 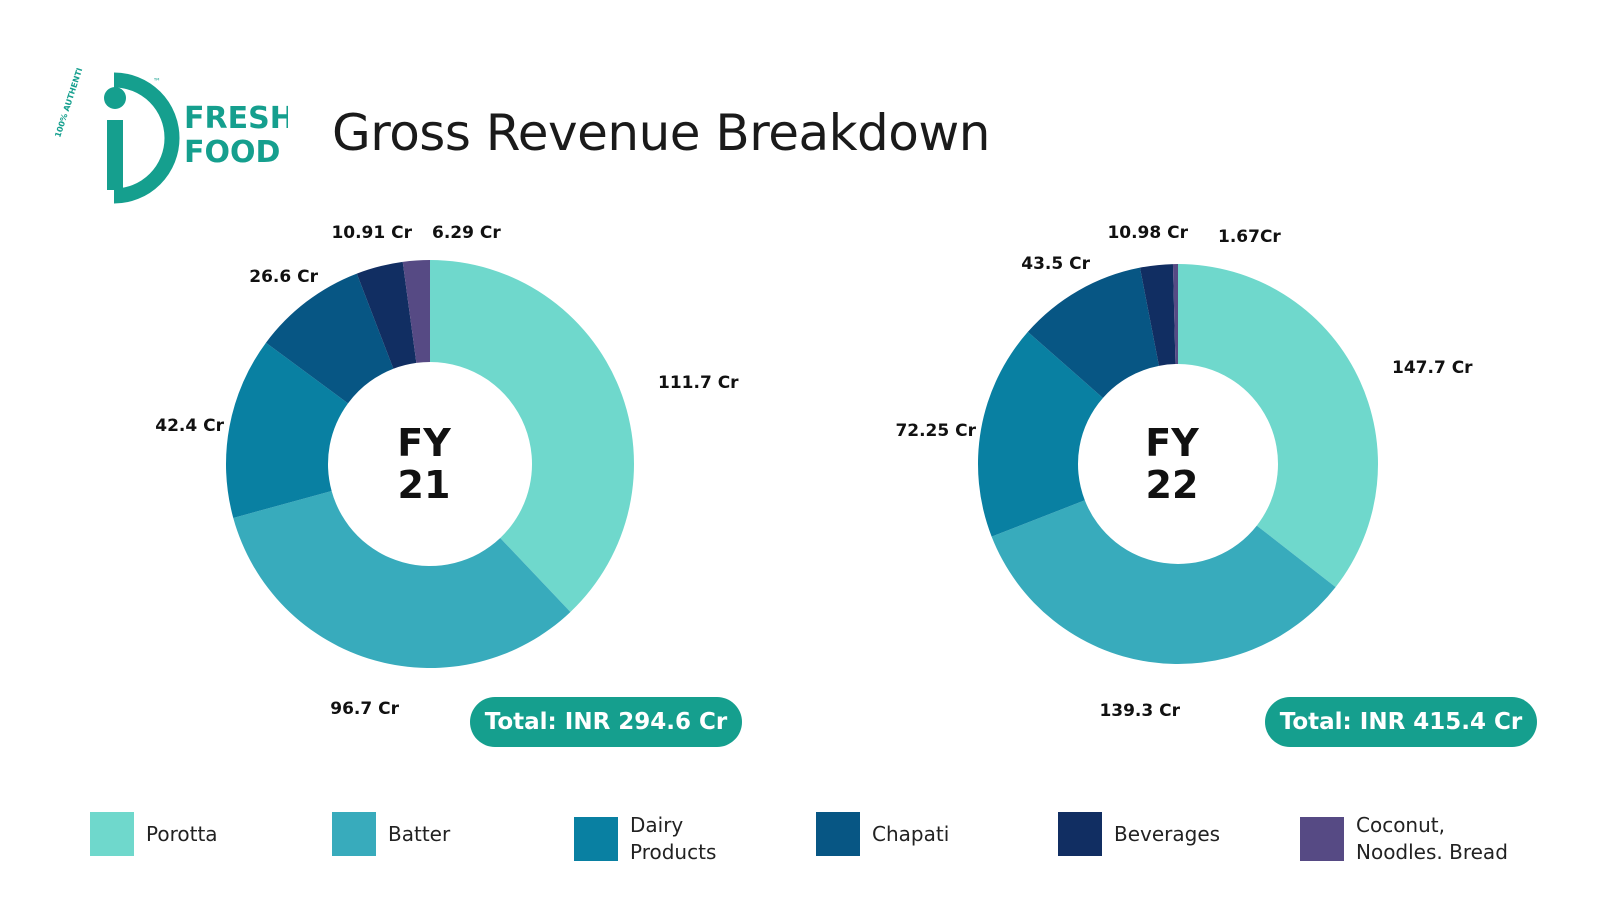 What do you see at coordinates (232, 152) in the screenshot?
I see `logo-text-food: FOOD` at bounding box center [232, 152].